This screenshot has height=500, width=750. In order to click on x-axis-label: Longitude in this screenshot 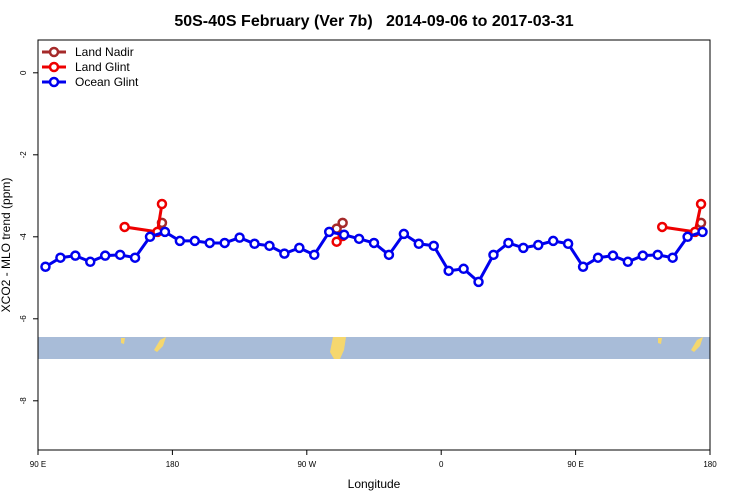, I will do `click(374, 484)`.